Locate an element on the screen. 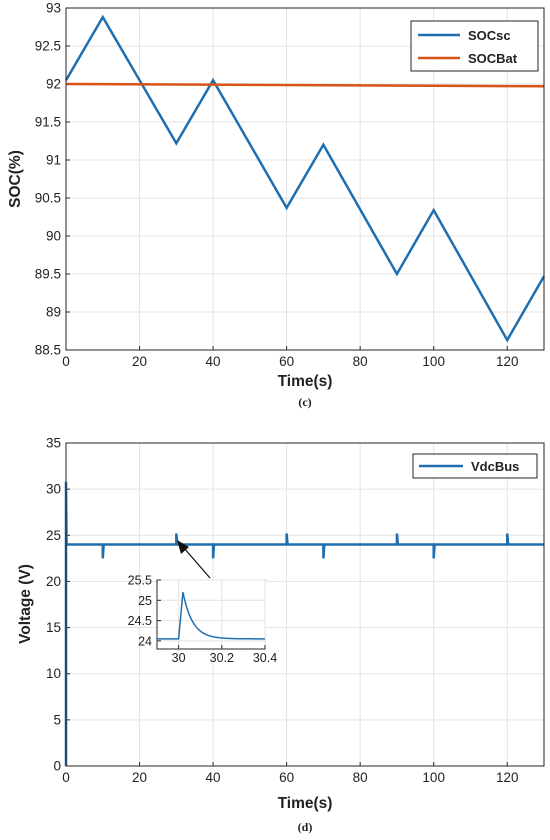 This screenshot has width=550, height=840. soc-y-axis-label: SOC(%) is located at coordinates (15, 179).